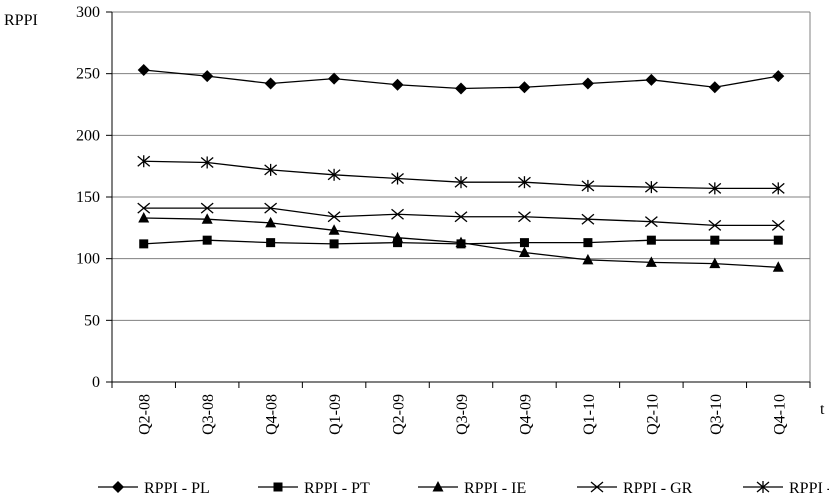 Image resolution: width=829 pixels, height=499 pixels. What do you see at coordinates (88, 135) in the screenshot?
I see `y-tick-label: 200` at bounding box center [88, 135].